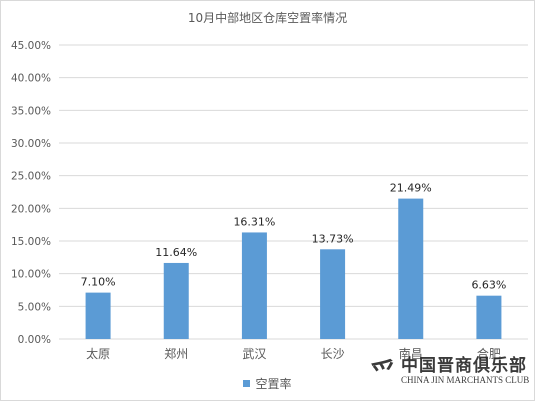  What do you see at coordinates (34, 340) in the screenshot?
I see `y-tick-label: 0.00%` at bounding box center [34, 340].